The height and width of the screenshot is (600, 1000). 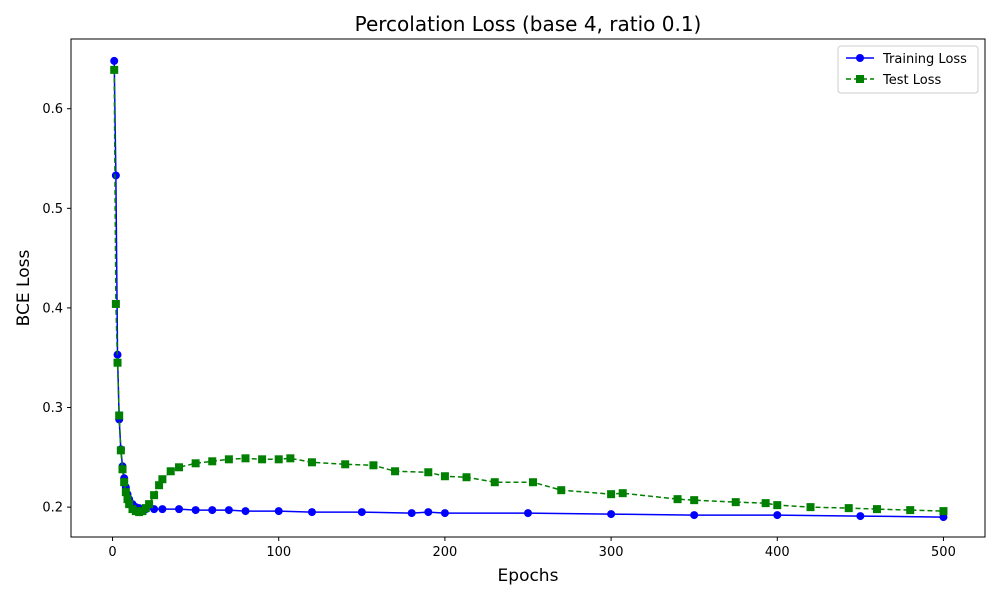 What do you see at coordinates (52, 109) in the screenshot?
I see `y-tick-label: 0.6` at bounding box center [52, 109].